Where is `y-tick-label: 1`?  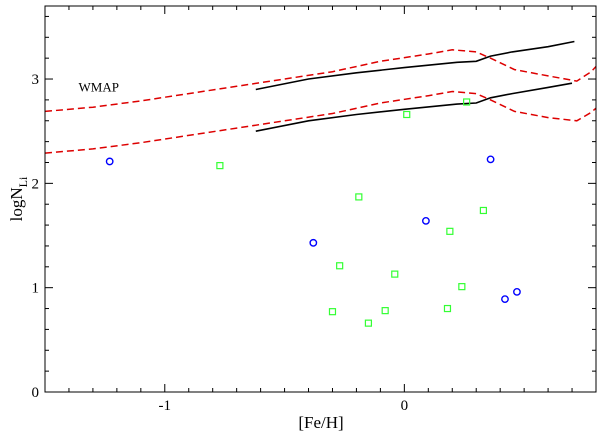 y-tick-label: 1 is located at coordinates (36, 289).